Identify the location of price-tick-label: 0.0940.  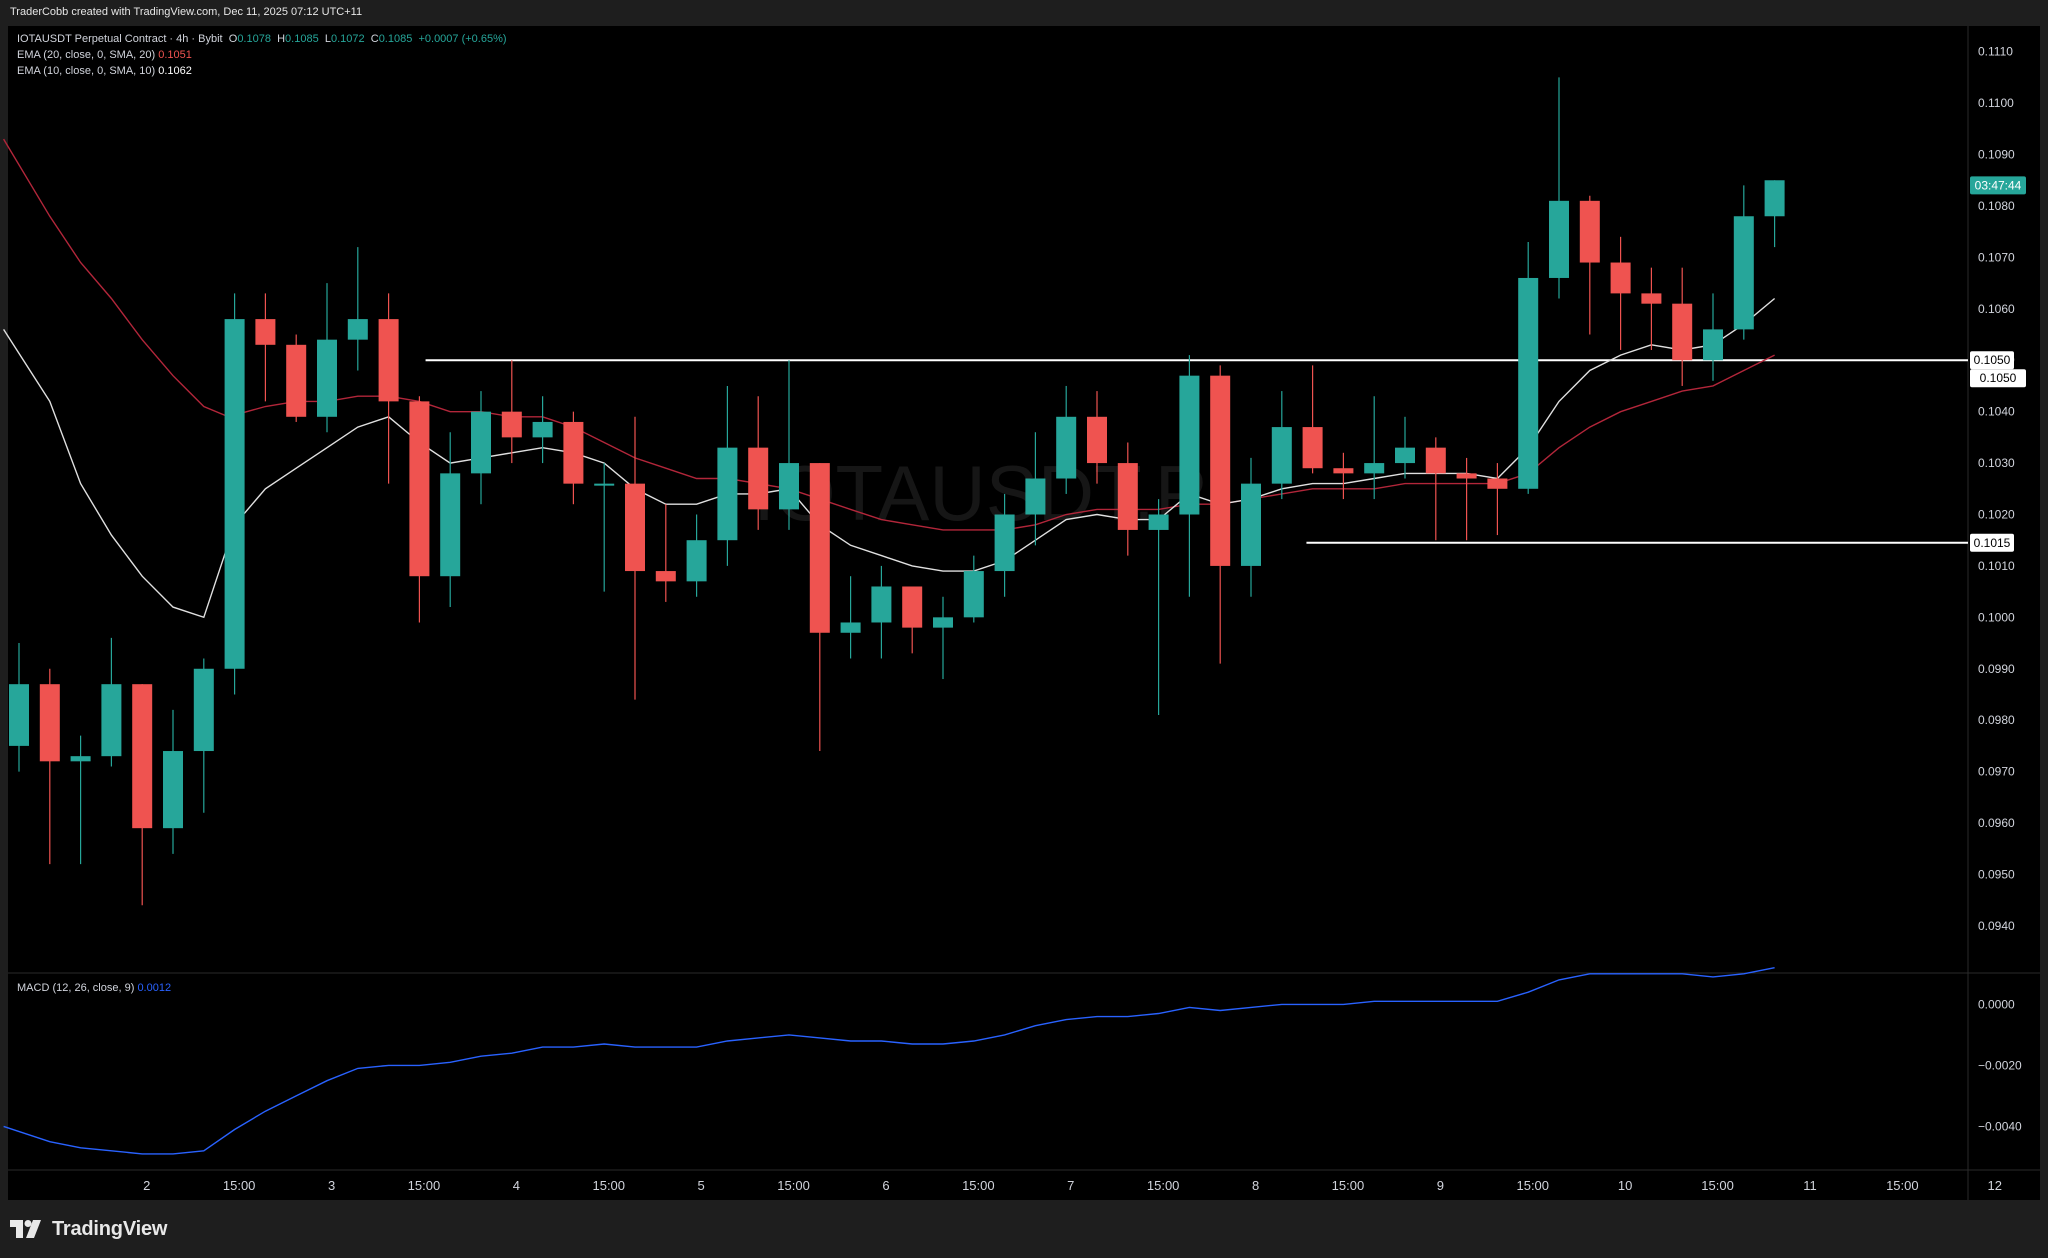
(1996, 926).